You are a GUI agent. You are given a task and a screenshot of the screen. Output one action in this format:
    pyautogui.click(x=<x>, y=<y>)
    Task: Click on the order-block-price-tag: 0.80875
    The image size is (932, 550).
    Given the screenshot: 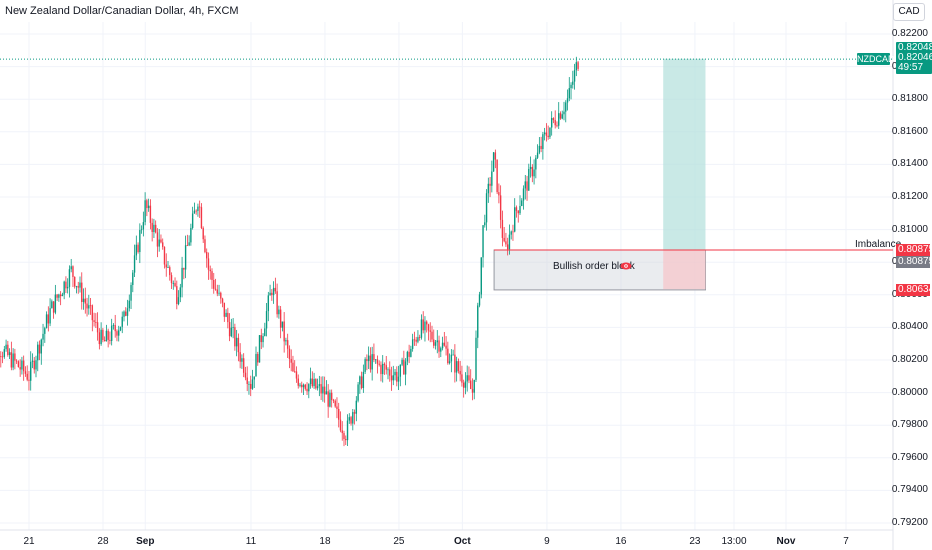 What is the action you would take?
    pyautogui.click(x=914, y=262)
    